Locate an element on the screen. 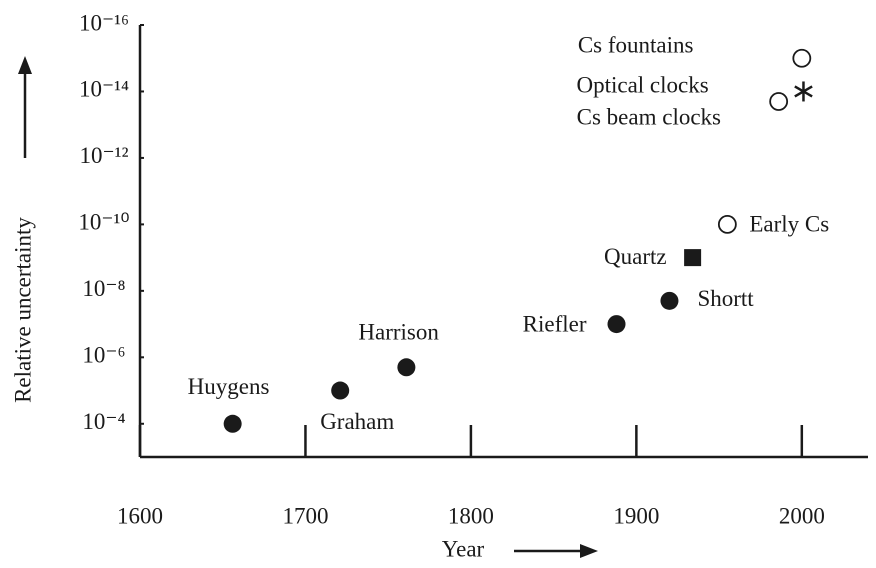  point-label: Early Cs is located at coordinates (789, 224).